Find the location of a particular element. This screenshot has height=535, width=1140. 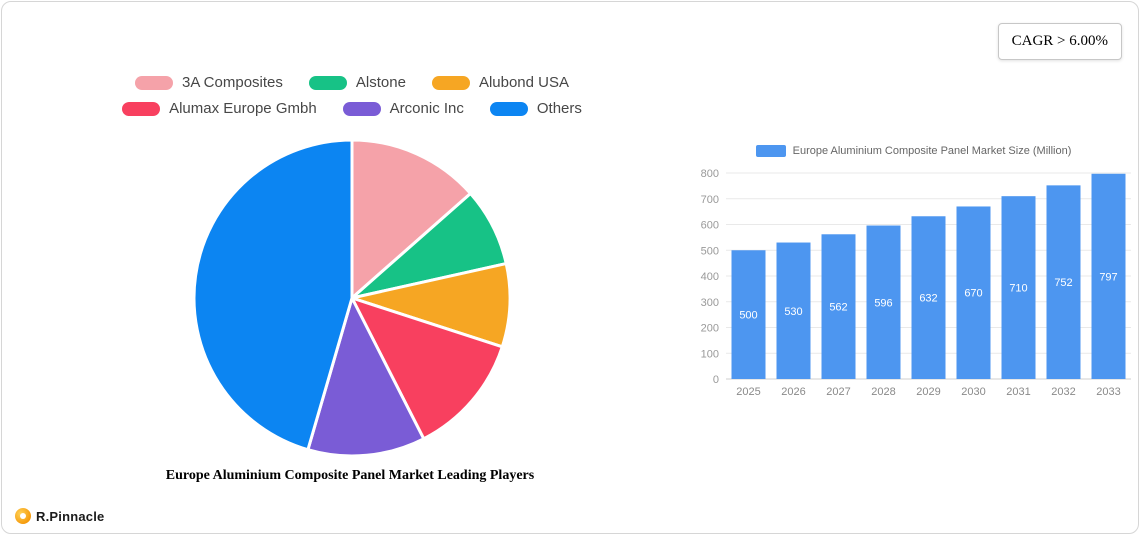

legend-item-alstone: Alstone is located at coordinates (357, 82).